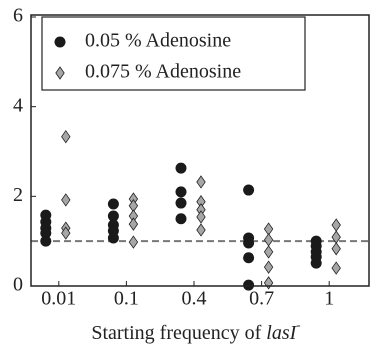 The image size is (371, 352). I want to click on x-tick-label: 0.4, so click(194, 299).